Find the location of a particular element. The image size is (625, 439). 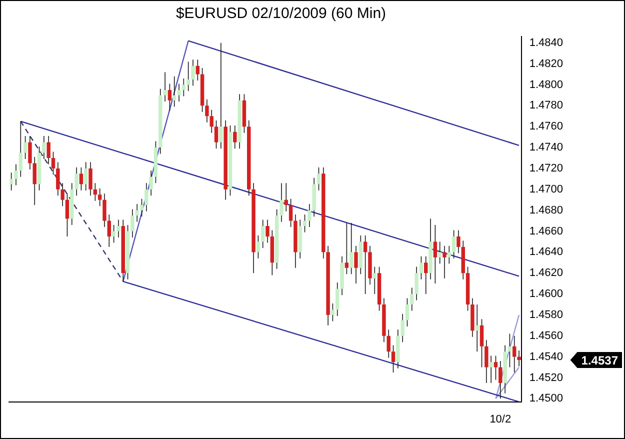

y-tick-label: 1.4780 is located at coordinates (546, 106).